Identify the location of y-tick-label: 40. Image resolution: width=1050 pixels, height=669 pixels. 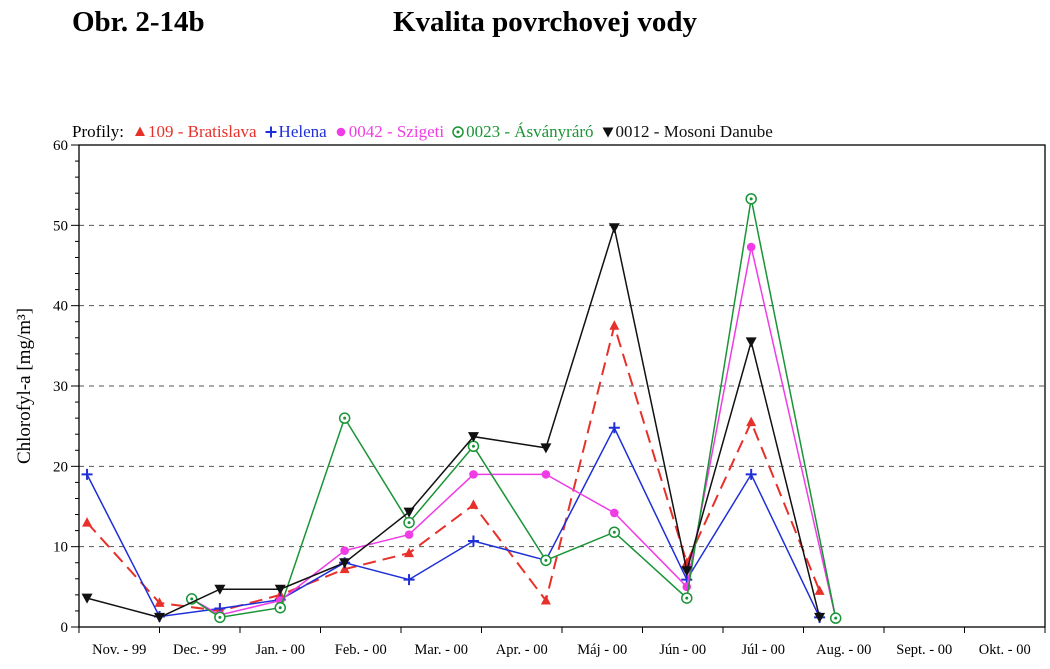
(60, 307).